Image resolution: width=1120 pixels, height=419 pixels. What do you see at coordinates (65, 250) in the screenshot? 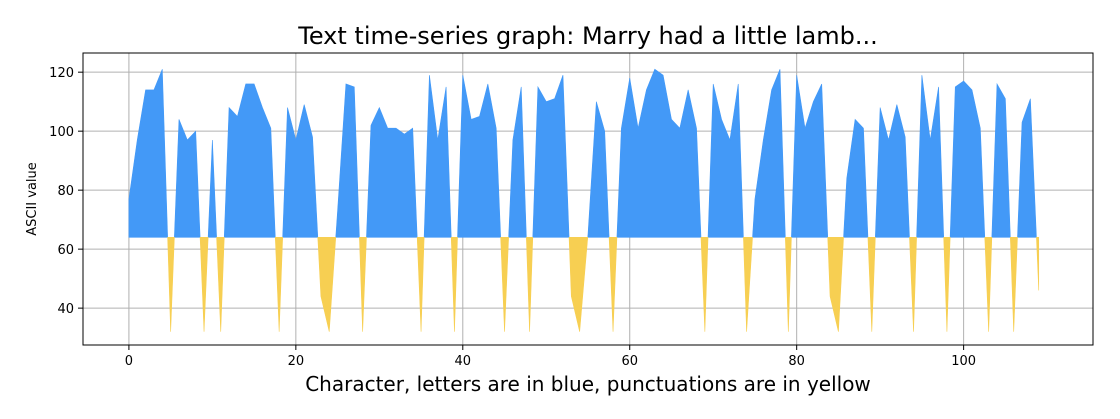
I see `y-tick-label: 60` at bounding box center [65, 250].